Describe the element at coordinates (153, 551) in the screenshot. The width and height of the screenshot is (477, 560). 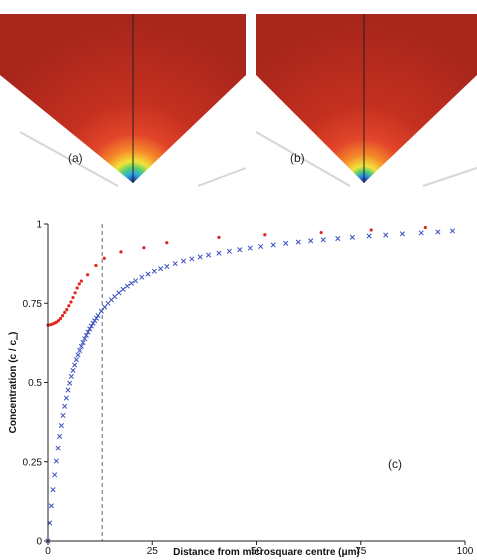
I see `x-tick-label: 25` at that location.